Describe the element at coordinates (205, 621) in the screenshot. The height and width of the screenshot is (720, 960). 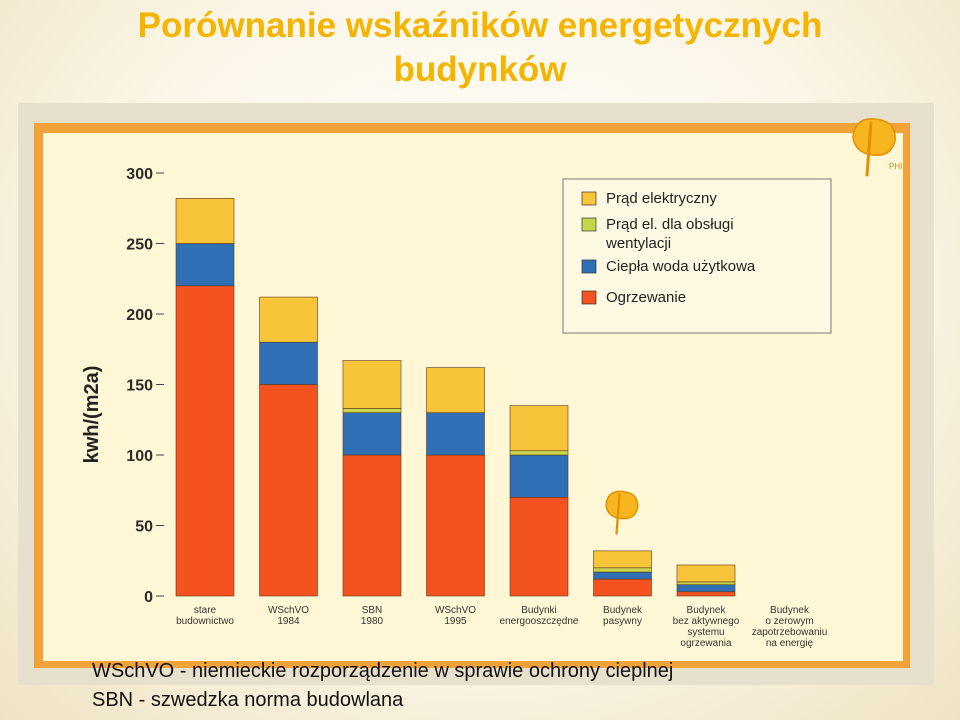
I see `category-label: budownictwo` at that location.